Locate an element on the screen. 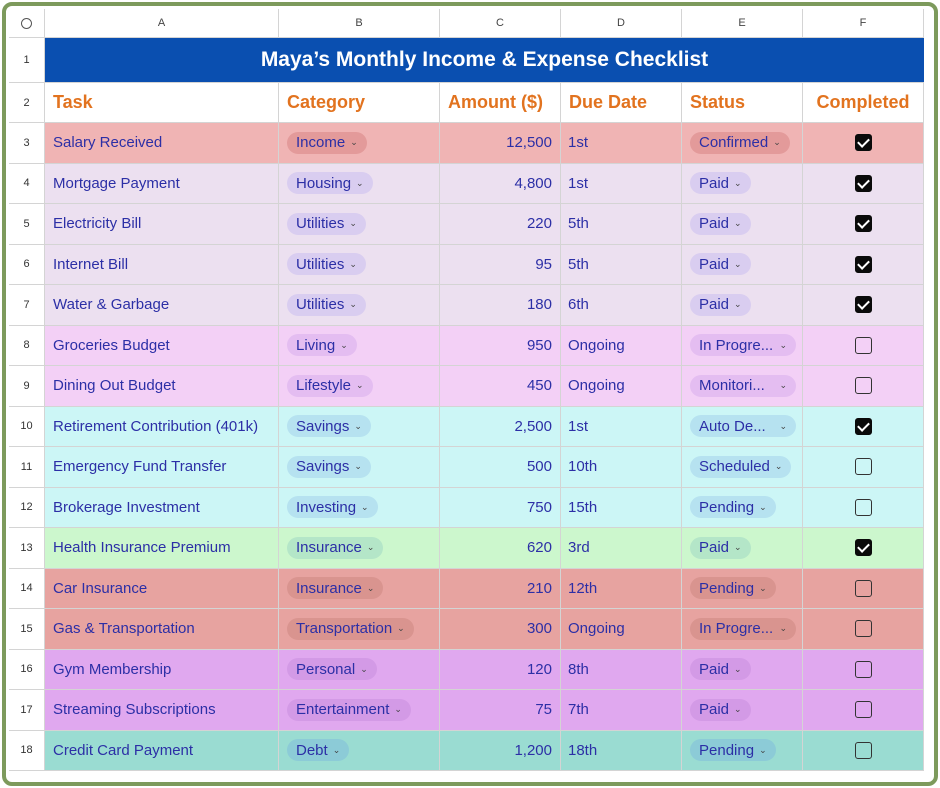 Image resolution: width=940 pixels, height=788 pixels. row-number: 6 is located at coordinates (27, 264).